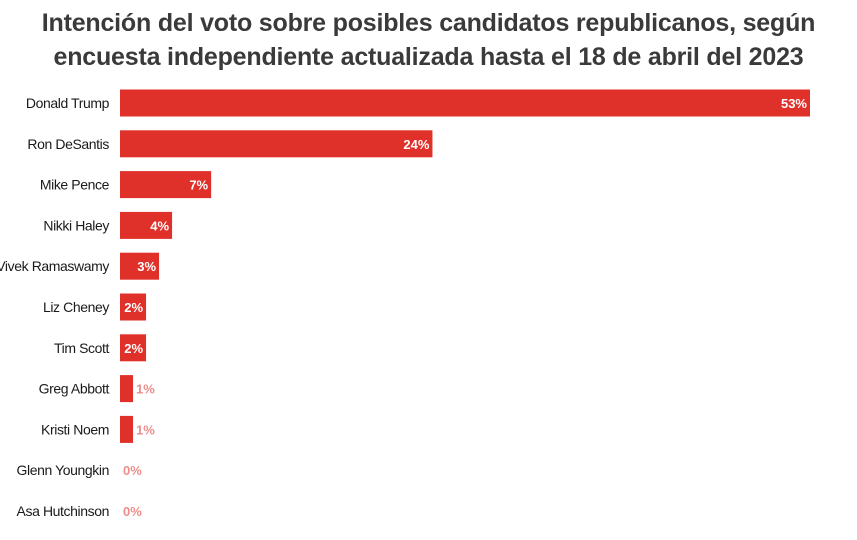  Describe the element at coordinates (82, 348) in the screenshot. I see `category-label: Tim Scott` at that location.